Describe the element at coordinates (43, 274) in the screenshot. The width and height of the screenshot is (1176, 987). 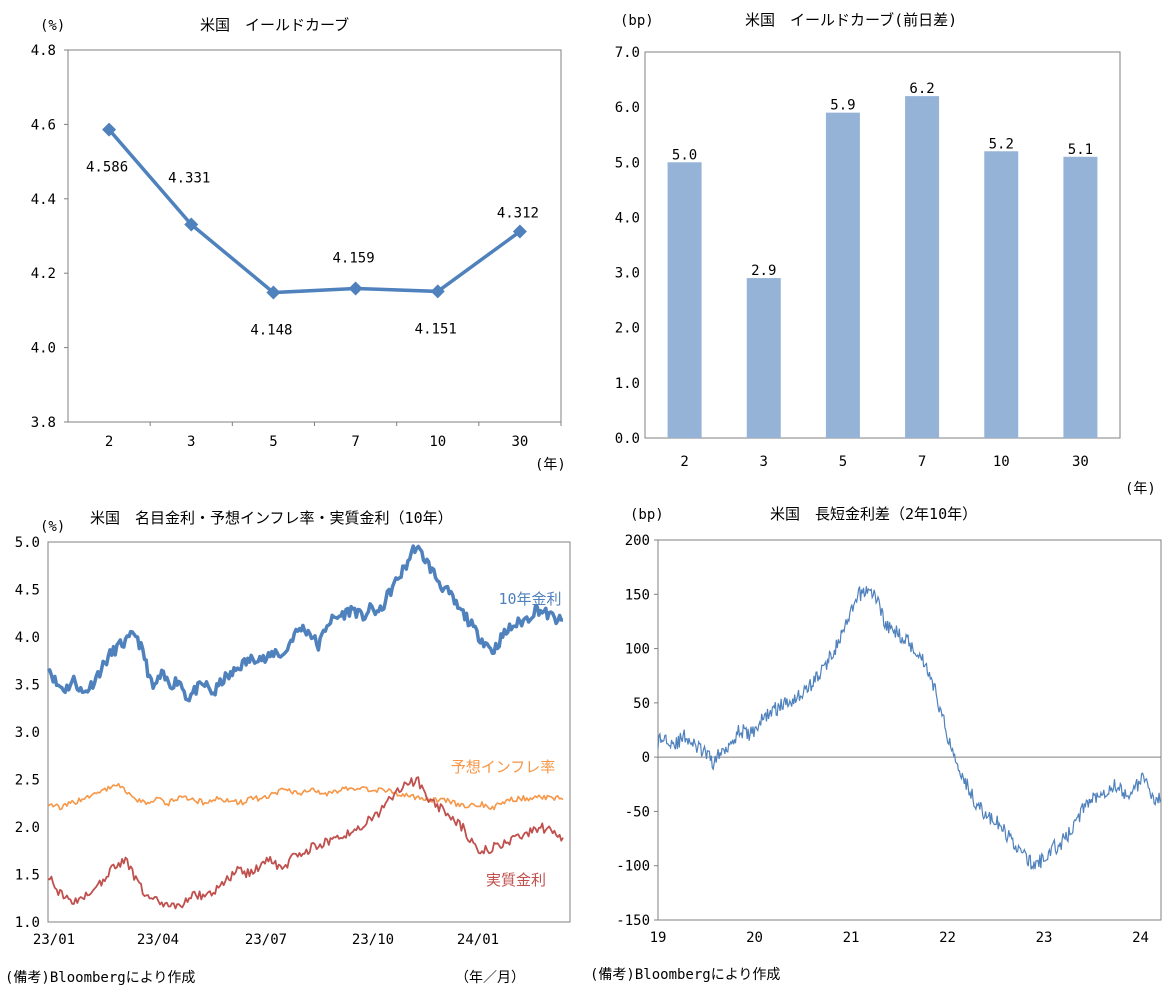
I see `y-tick-label: 4.2` at that location.